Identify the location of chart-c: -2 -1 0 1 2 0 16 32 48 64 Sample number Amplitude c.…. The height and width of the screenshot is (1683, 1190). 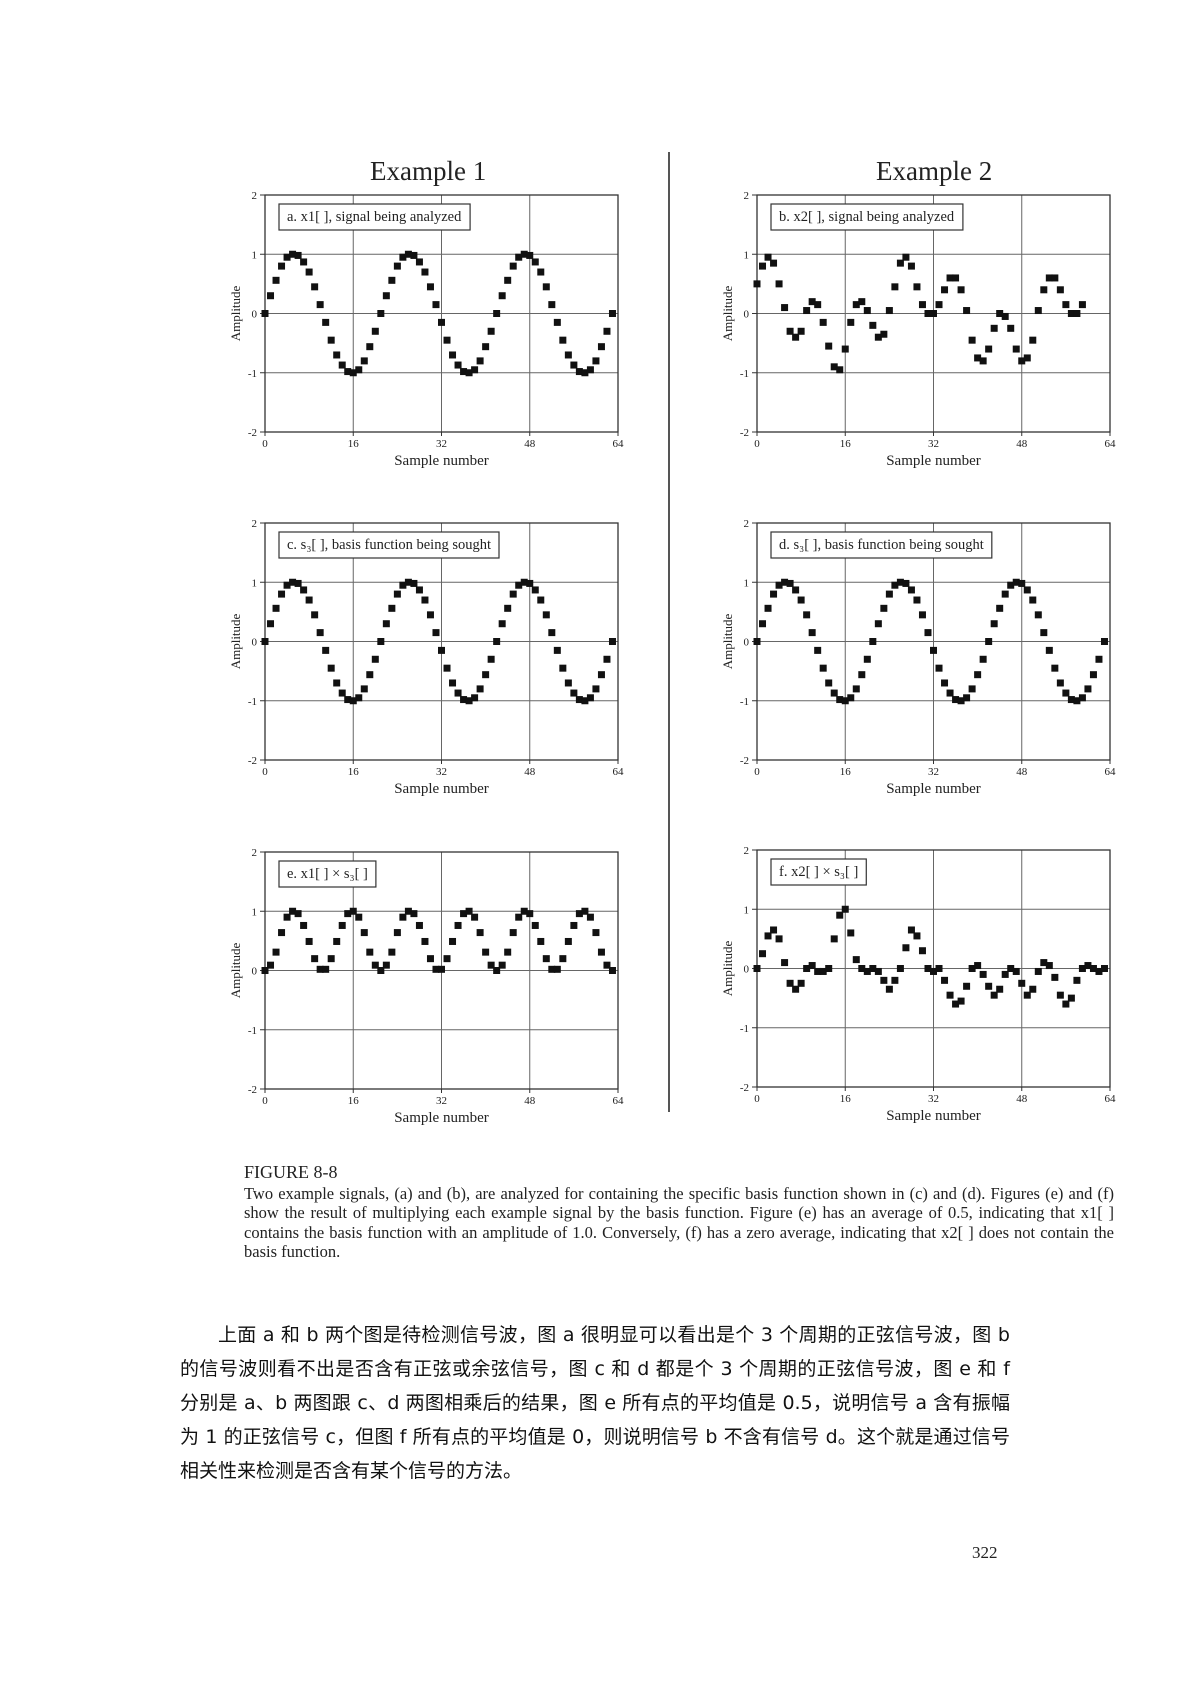
(426, 657).